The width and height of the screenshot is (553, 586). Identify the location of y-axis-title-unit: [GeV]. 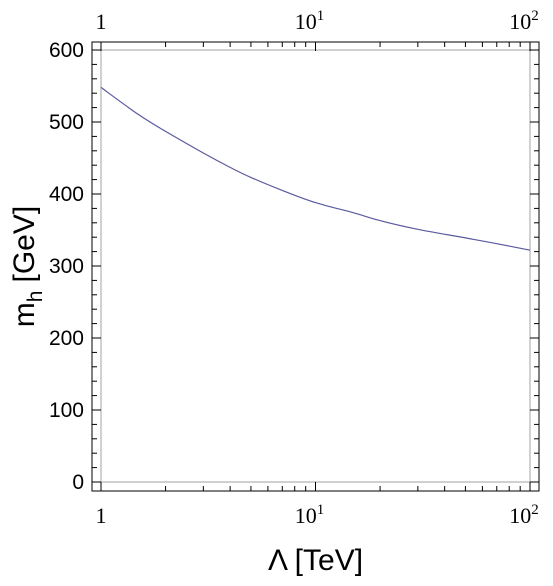
(24, 244).